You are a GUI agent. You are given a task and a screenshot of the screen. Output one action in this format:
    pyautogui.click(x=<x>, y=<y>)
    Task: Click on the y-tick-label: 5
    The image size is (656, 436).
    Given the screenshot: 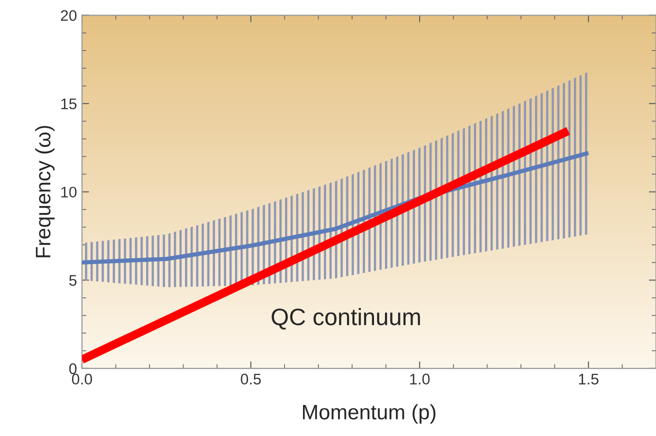 What is the action you would take?
    pyautogui.click(x=72, y=280)
    